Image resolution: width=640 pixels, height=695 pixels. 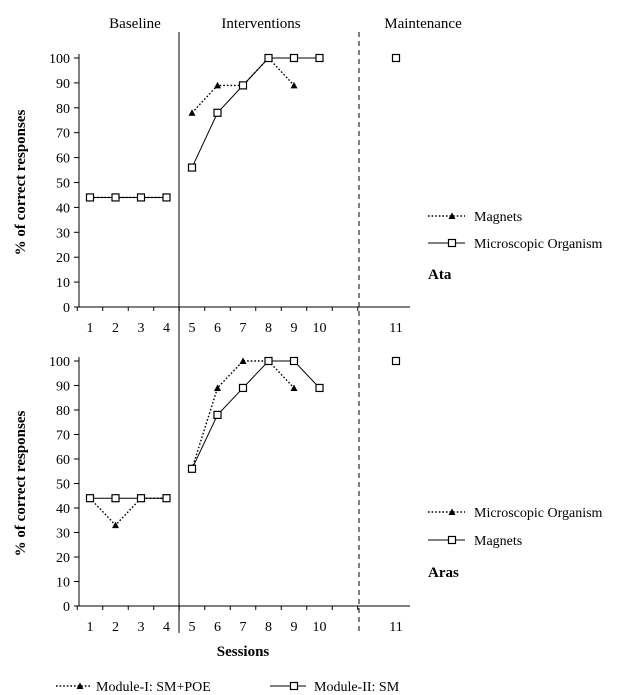 I want to click on x-tick-label: 3, so click(x=141, y=328).